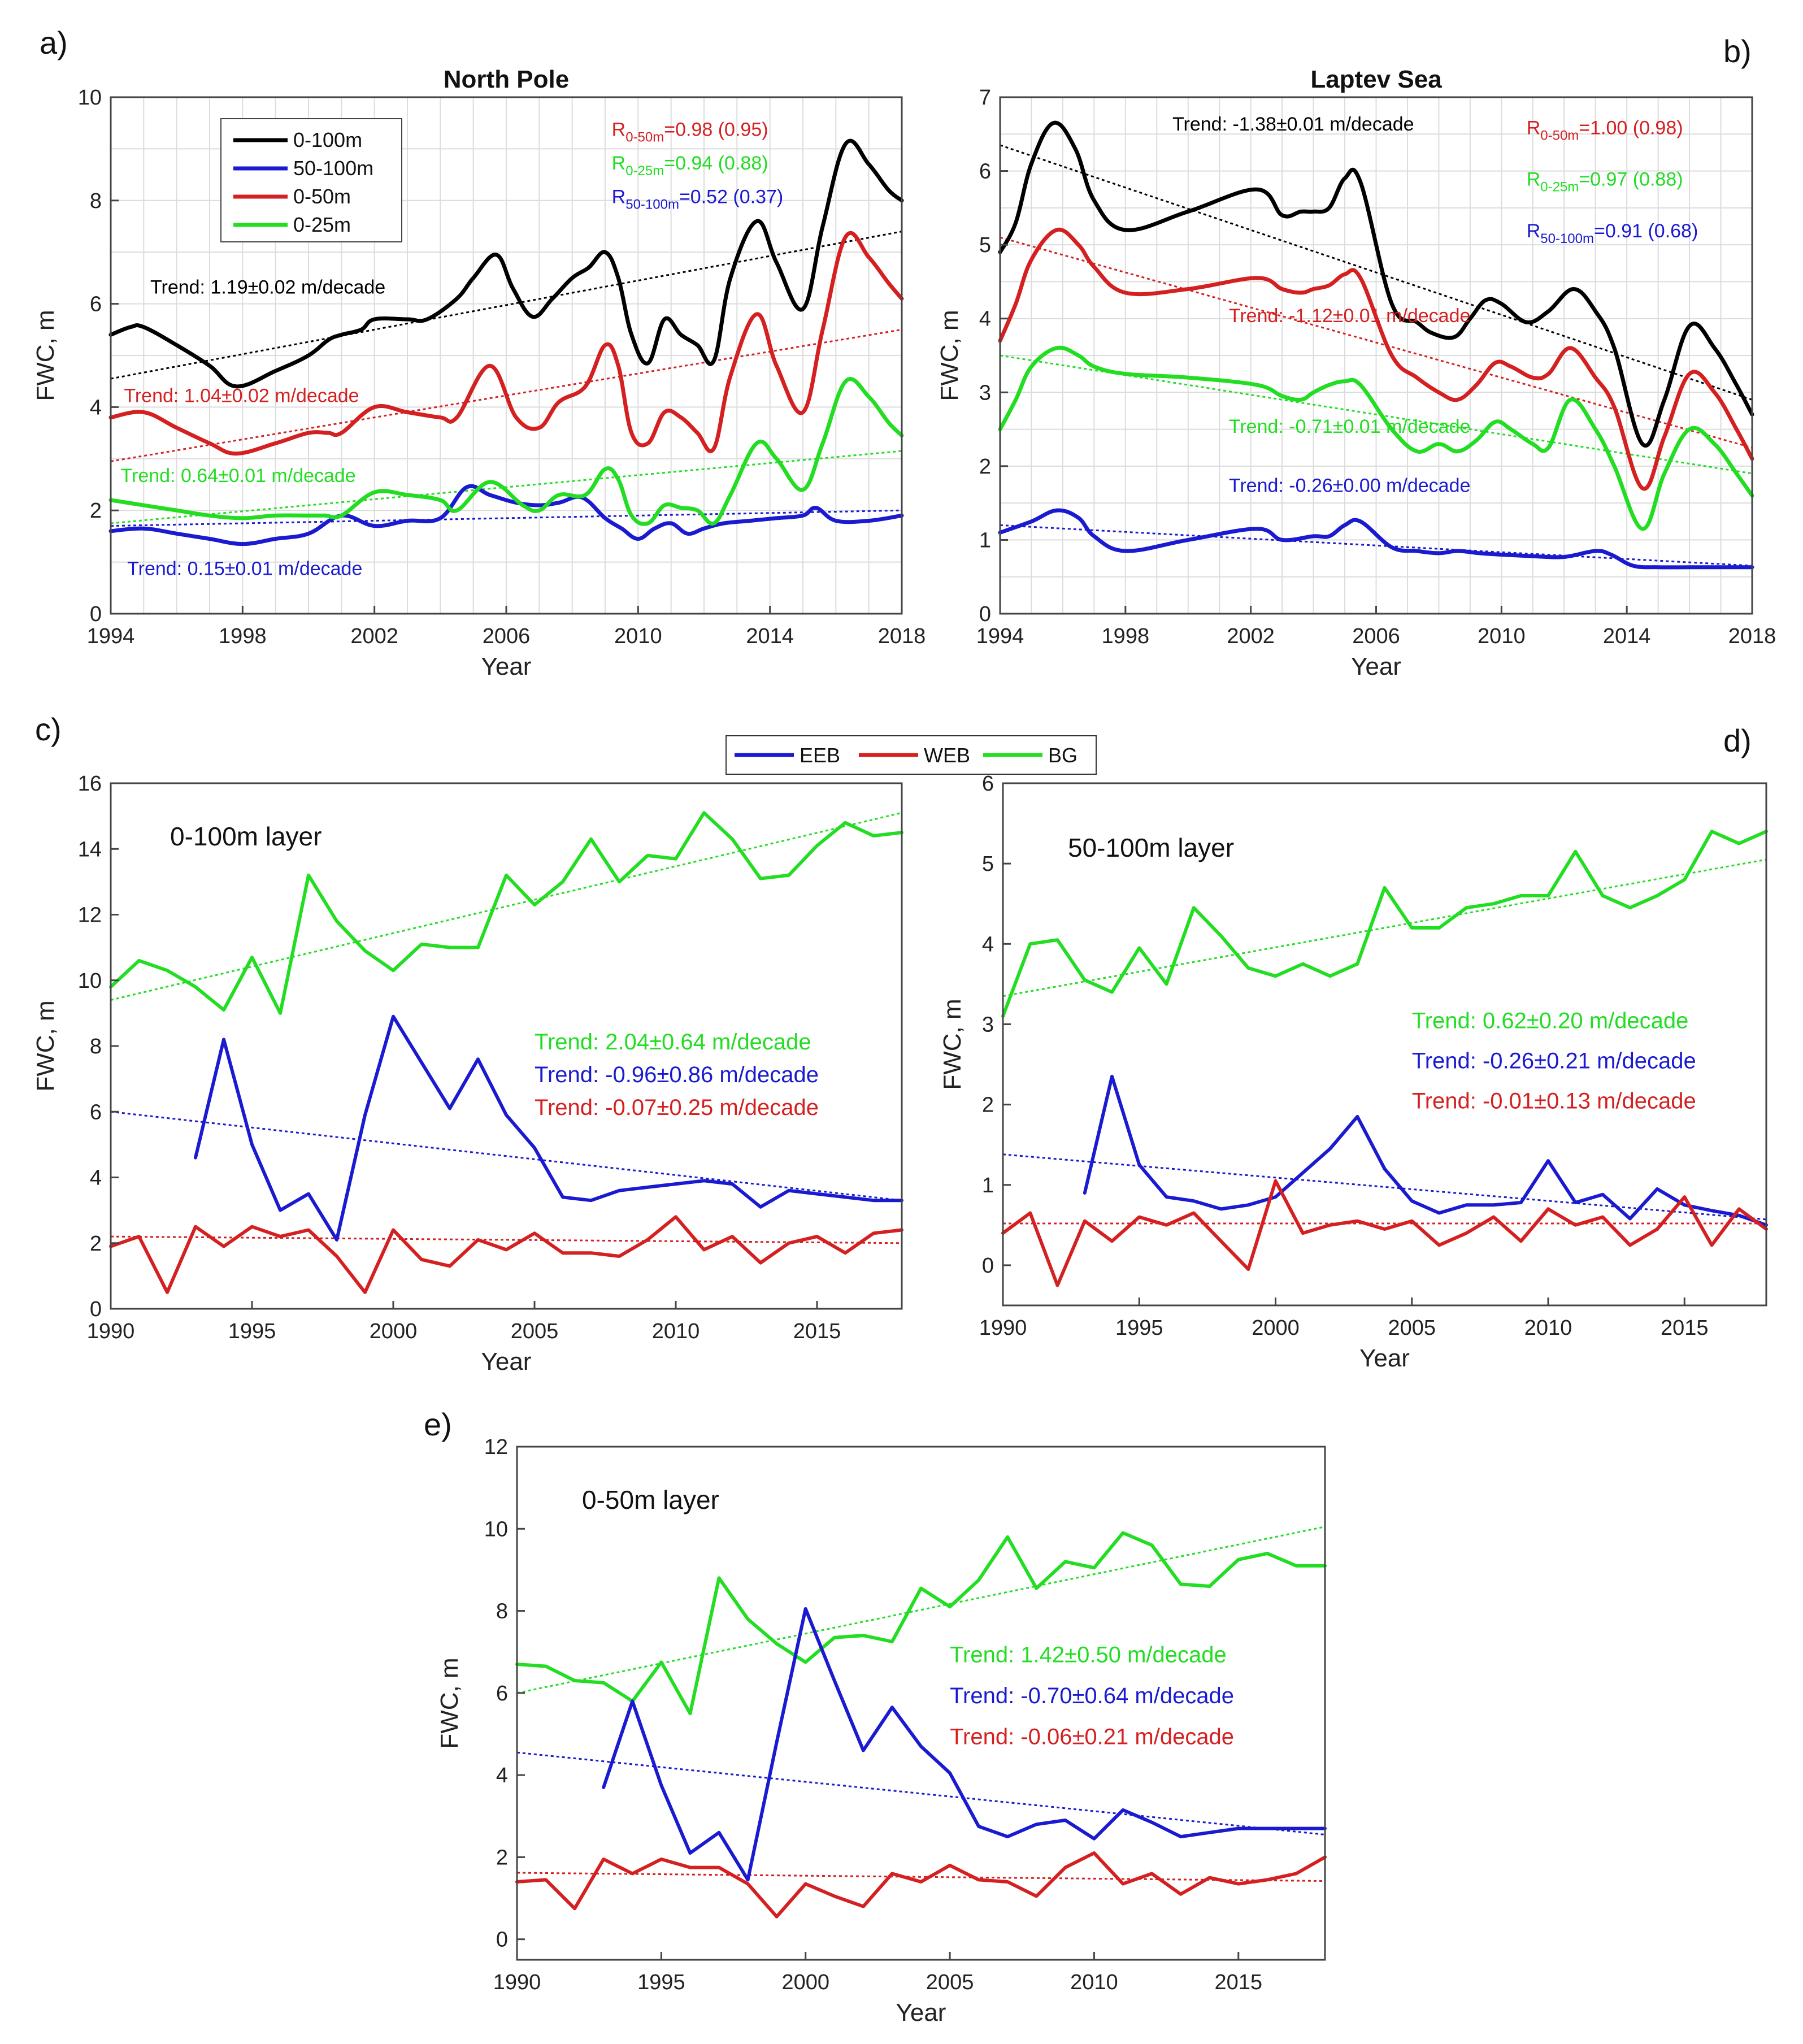 The height and width of the screenshot is (2044, 1803). Describe the element at coordinates (1126, 636) in the screenshot. I see `x-tick-label: 1998` at that location.